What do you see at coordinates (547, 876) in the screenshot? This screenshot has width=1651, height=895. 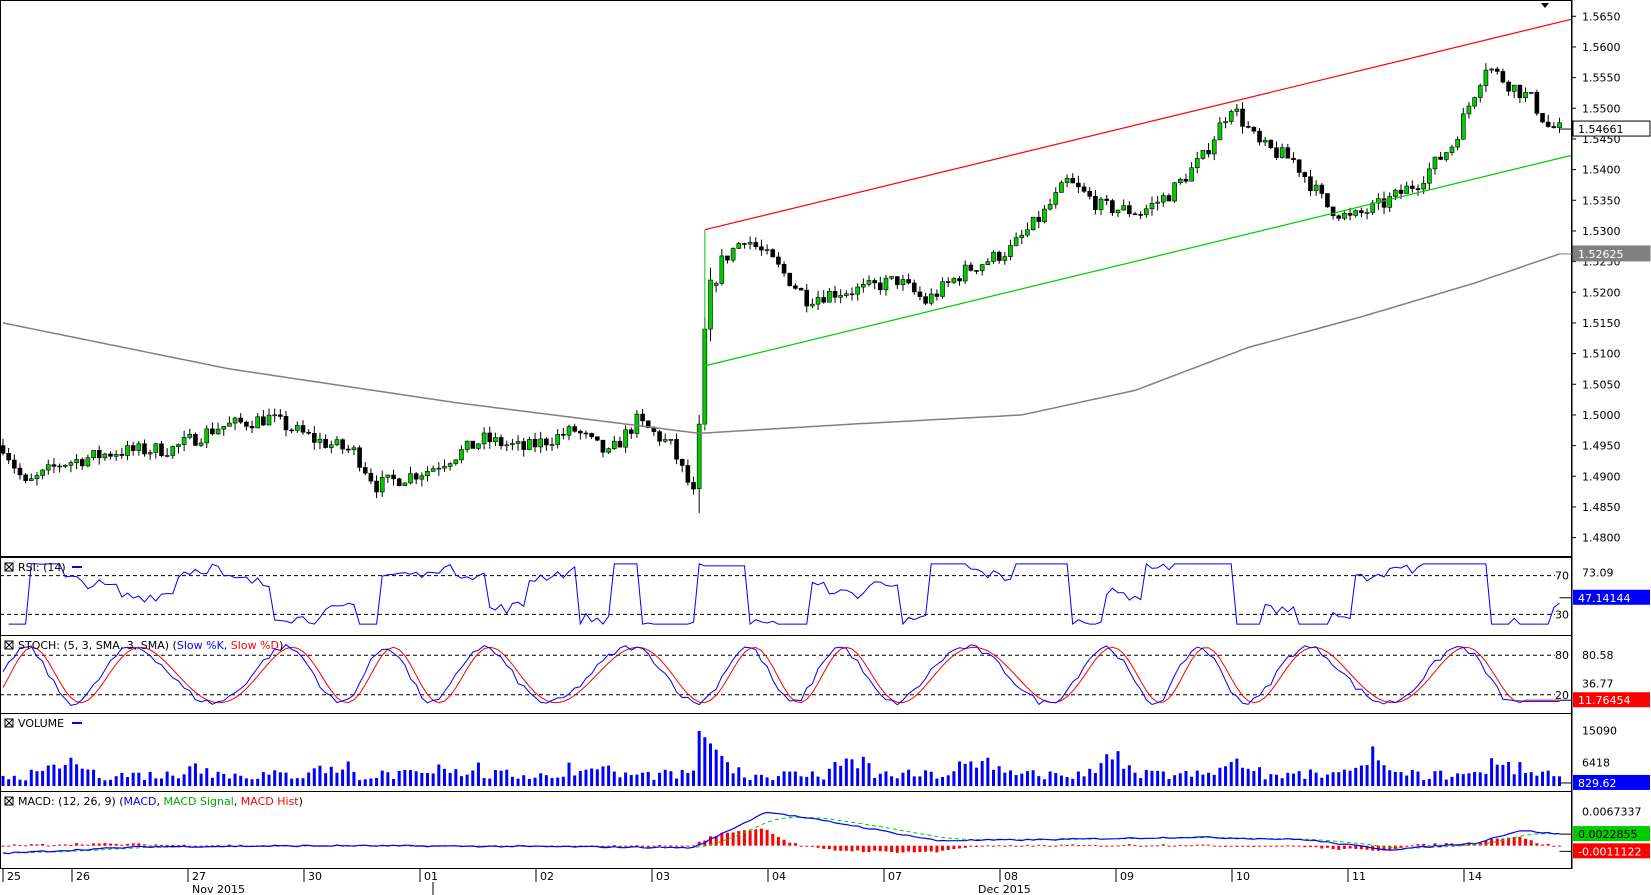 I see `day-label: 02` at bounding box center [547, 876].